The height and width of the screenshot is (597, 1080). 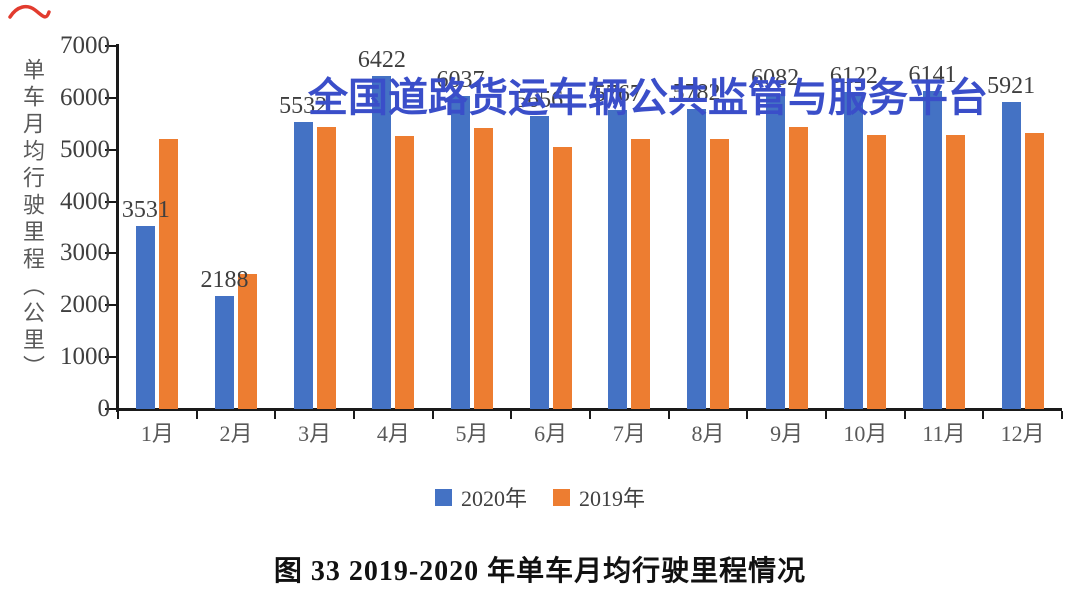 What do you see at coordinates (539, 99) in the screenshot?
I see `value-label-6月: 5656` at bounding box center [539, 99].